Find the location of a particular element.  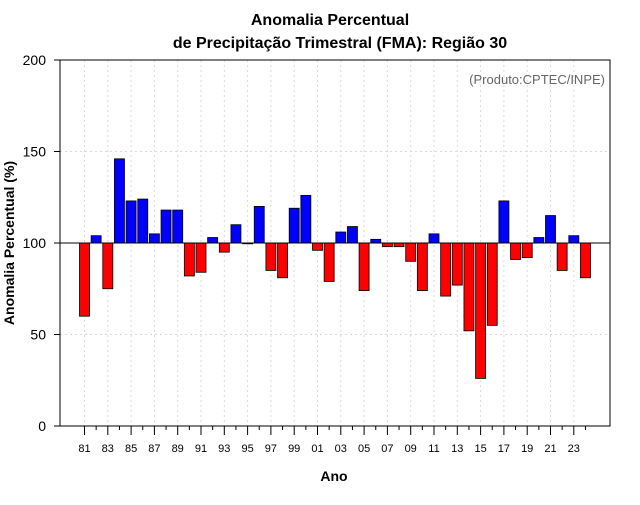

y-tick-label: 150 is located at coordinates (35, 152).